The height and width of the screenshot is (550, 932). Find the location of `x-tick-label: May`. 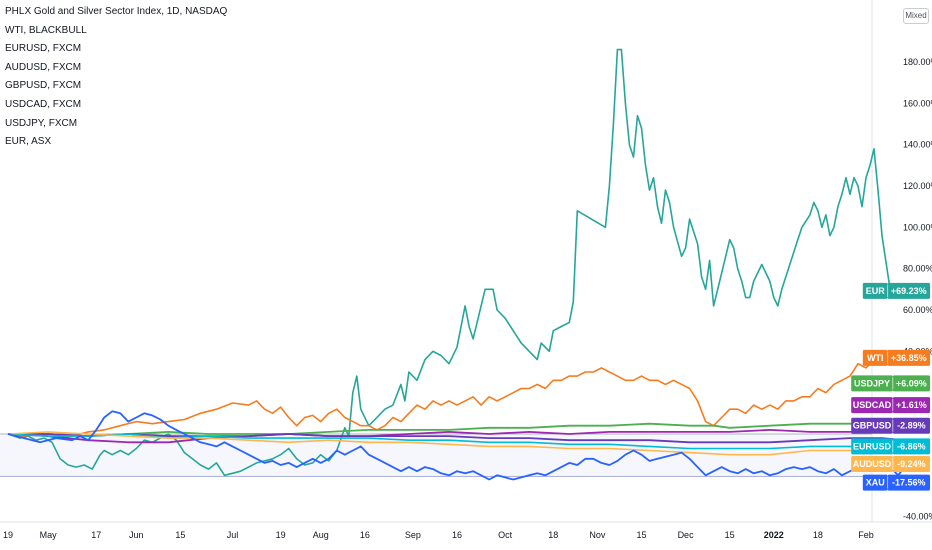

x-tick-label: May is located at coordinates (49, 535).